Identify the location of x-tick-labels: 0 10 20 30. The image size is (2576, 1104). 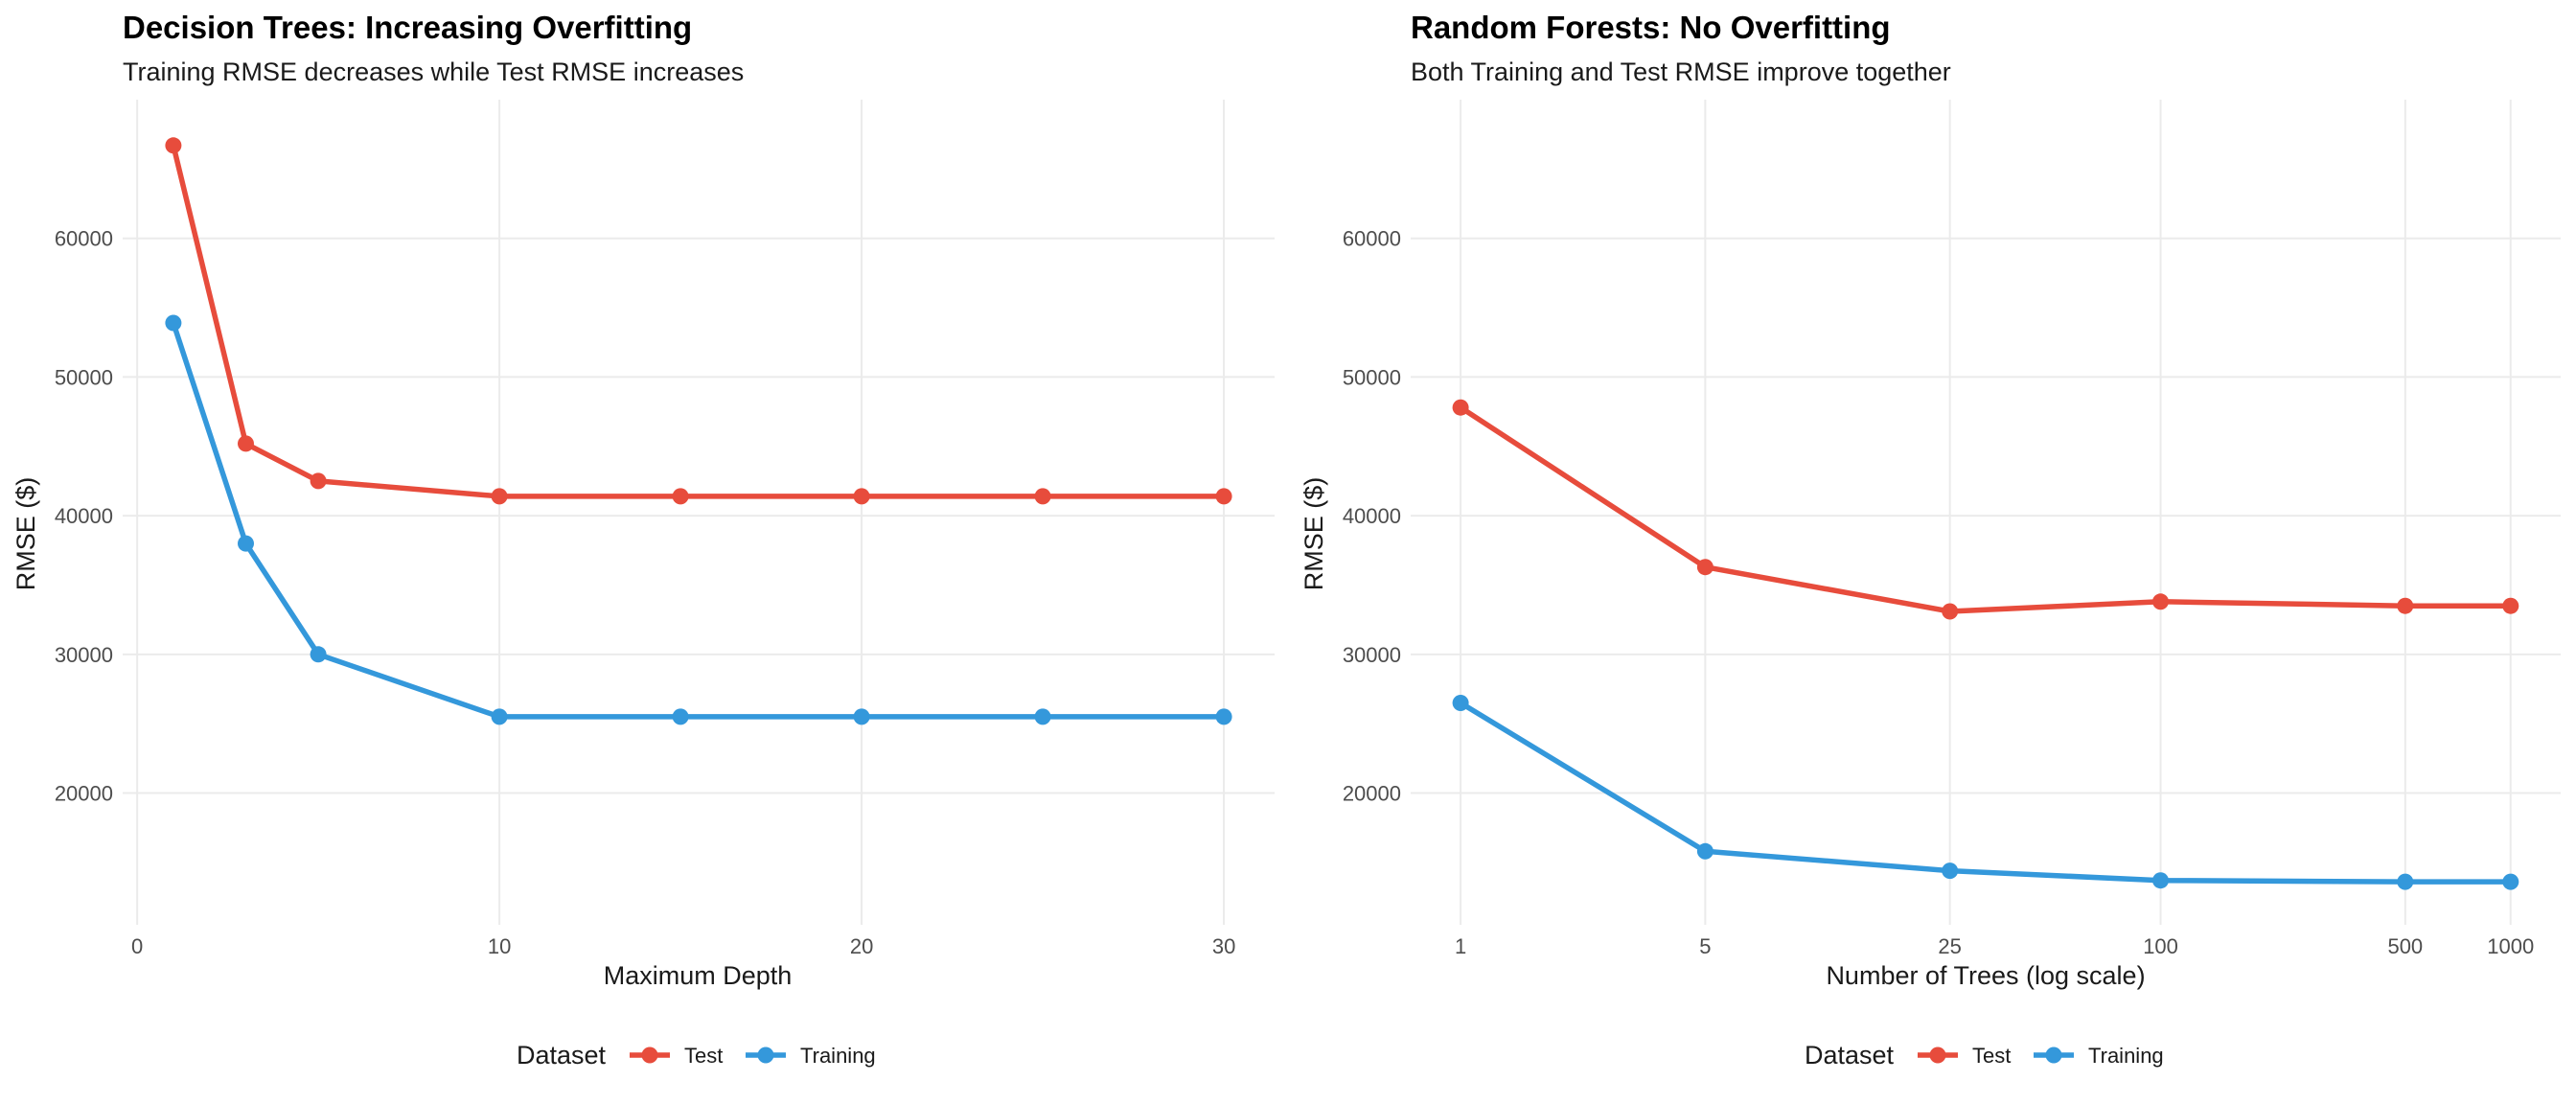
(683, 946).